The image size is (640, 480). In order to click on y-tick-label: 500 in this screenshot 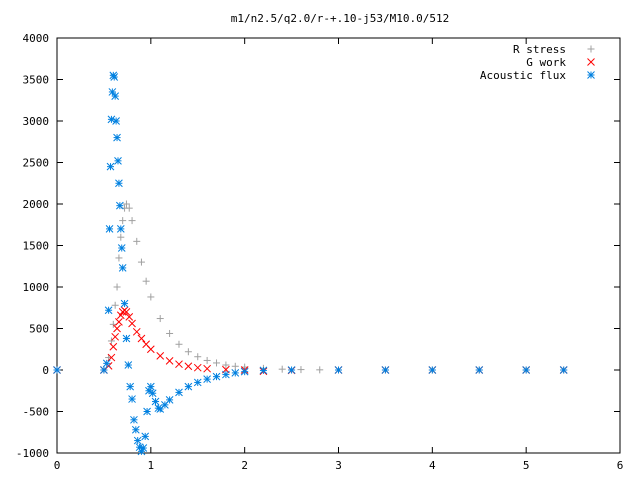, I will do `click(39, 329)`.